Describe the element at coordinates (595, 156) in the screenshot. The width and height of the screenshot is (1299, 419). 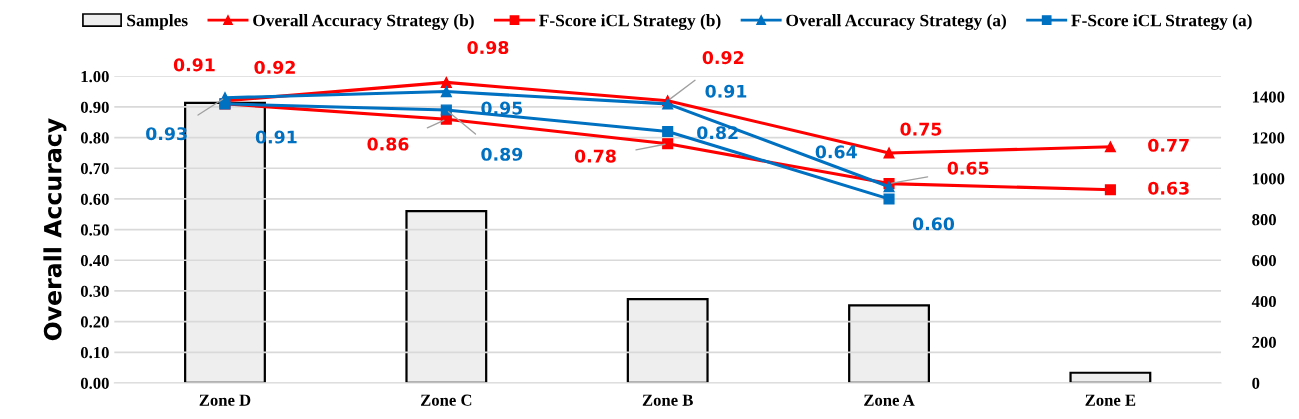
I see `data-label: 0.78` at that location.